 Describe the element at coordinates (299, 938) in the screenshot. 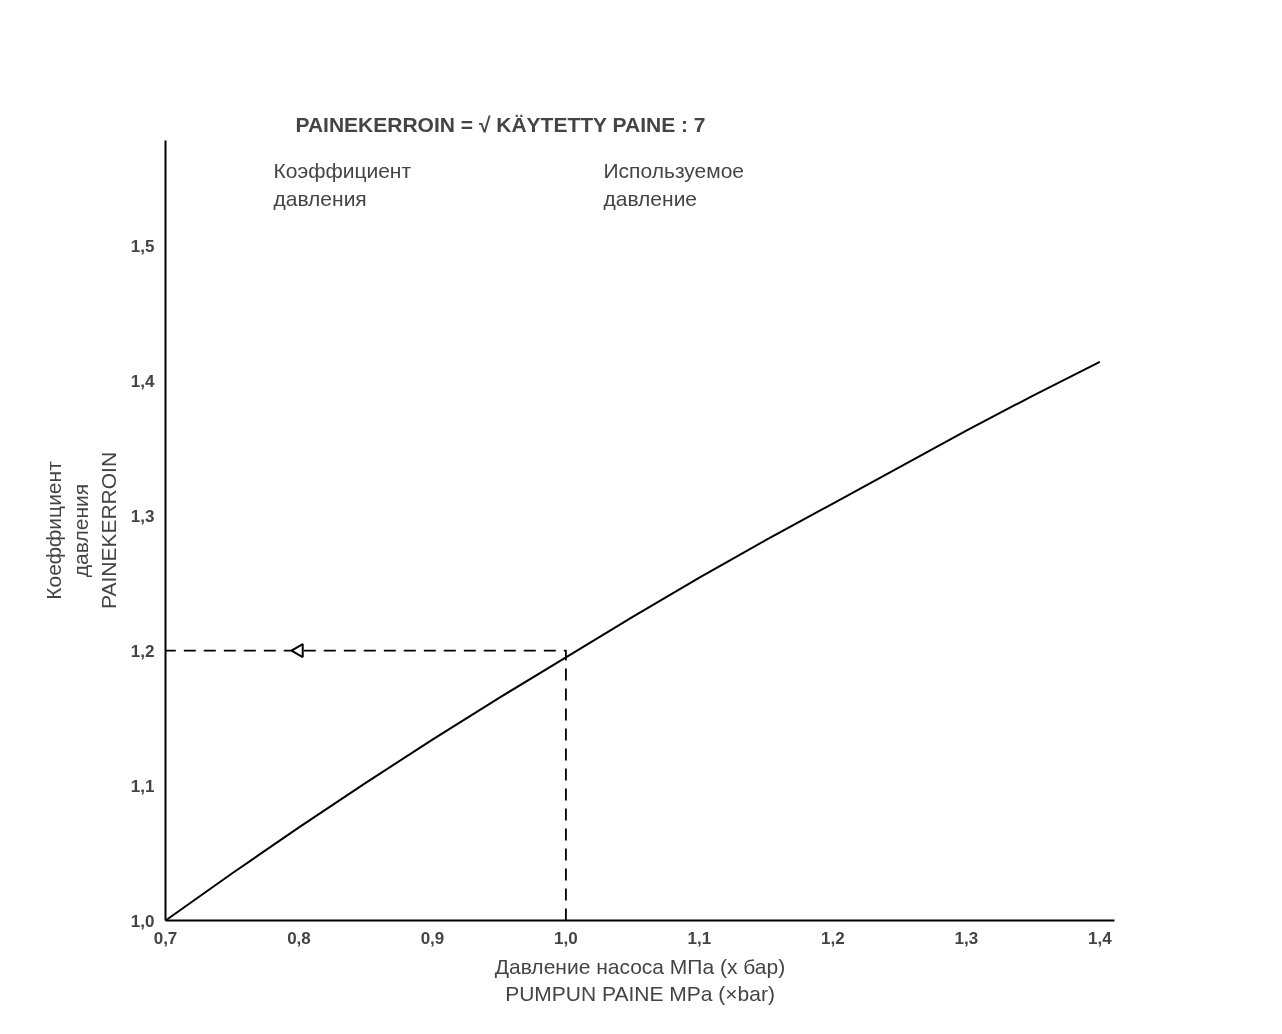

I see `x-tick-label: 0,8` at that location.